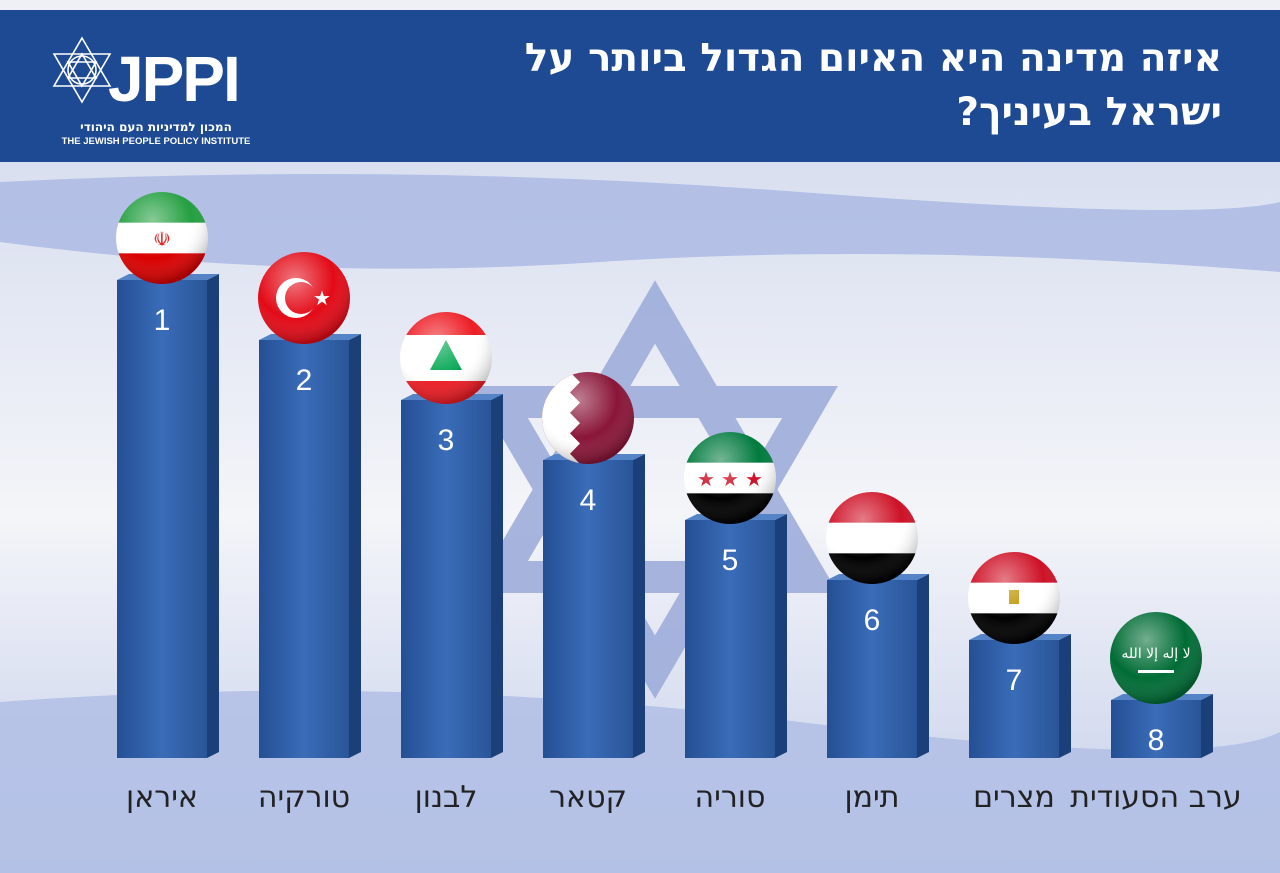  Describe the element at coordinates (640, 223) in the screenshot. I see `flag-stripe-top` at that location.